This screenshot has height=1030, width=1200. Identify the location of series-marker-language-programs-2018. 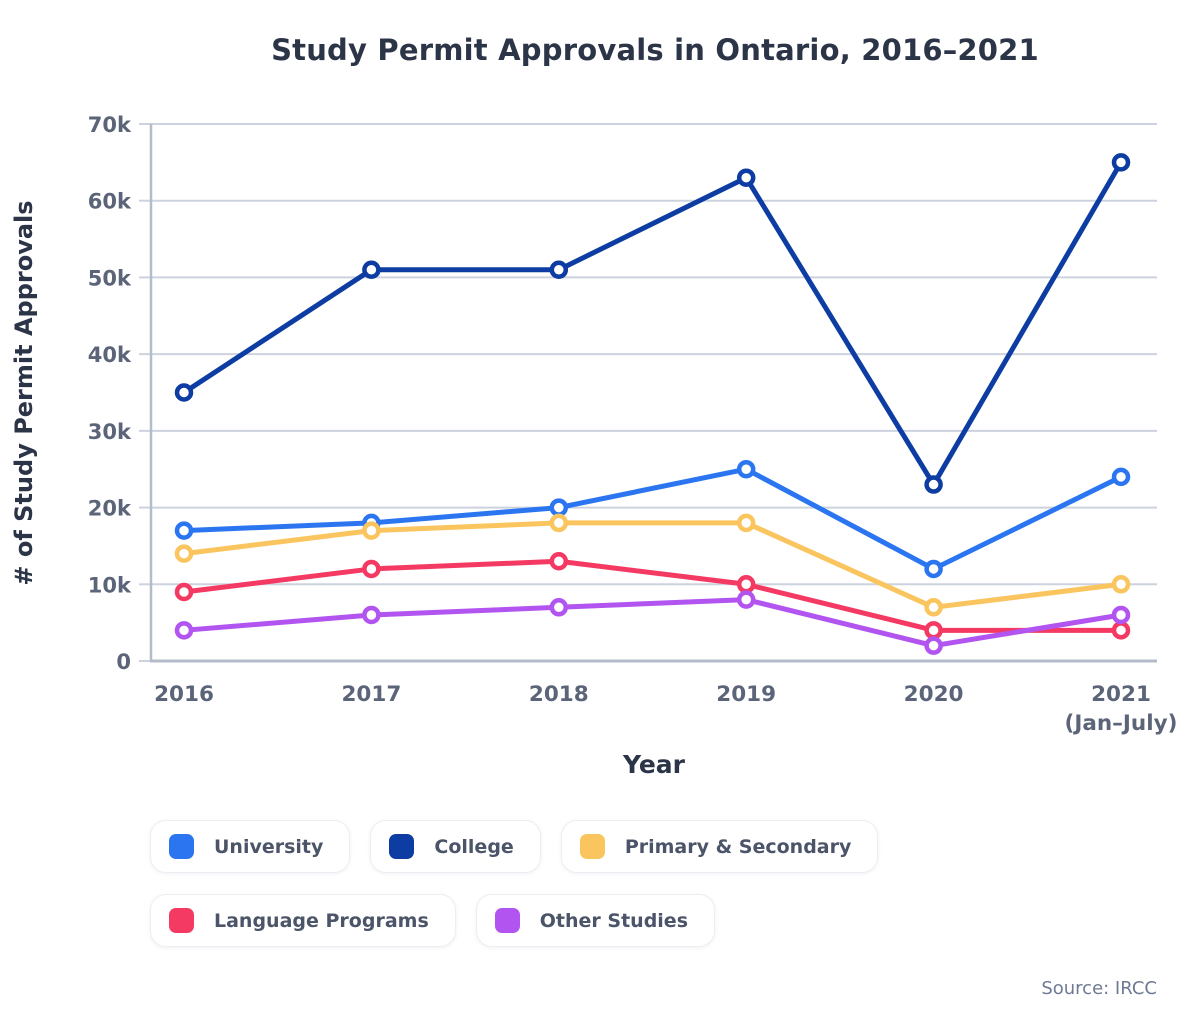
(559, 561).